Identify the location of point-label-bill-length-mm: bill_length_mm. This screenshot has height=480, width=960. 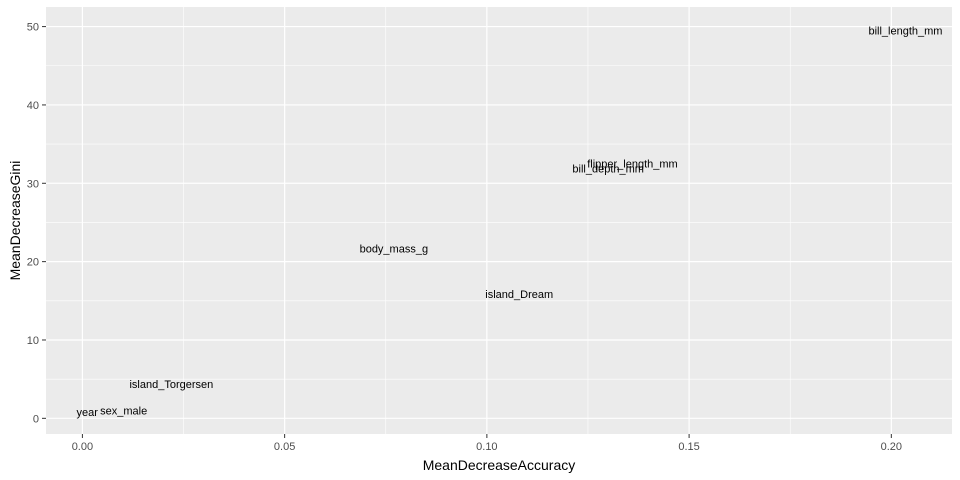
(905, 32).